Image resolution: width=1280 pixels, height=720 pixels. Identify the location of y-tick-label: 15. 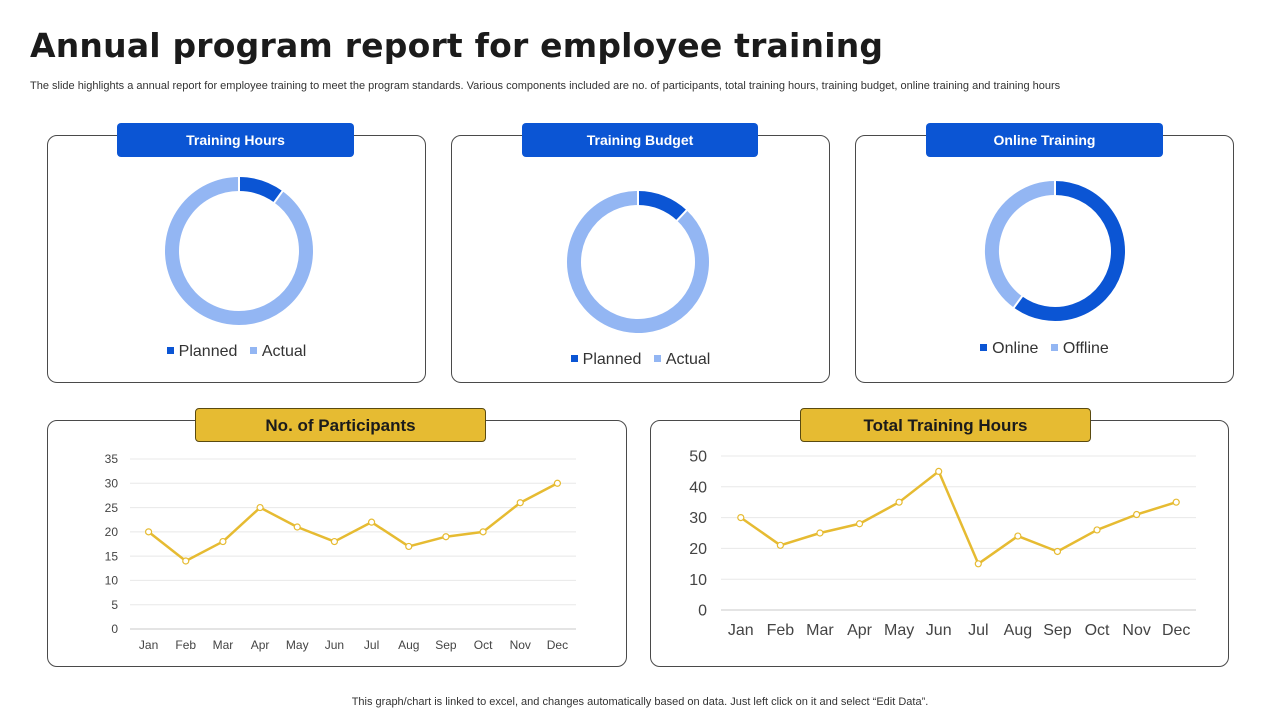
(112, 556).